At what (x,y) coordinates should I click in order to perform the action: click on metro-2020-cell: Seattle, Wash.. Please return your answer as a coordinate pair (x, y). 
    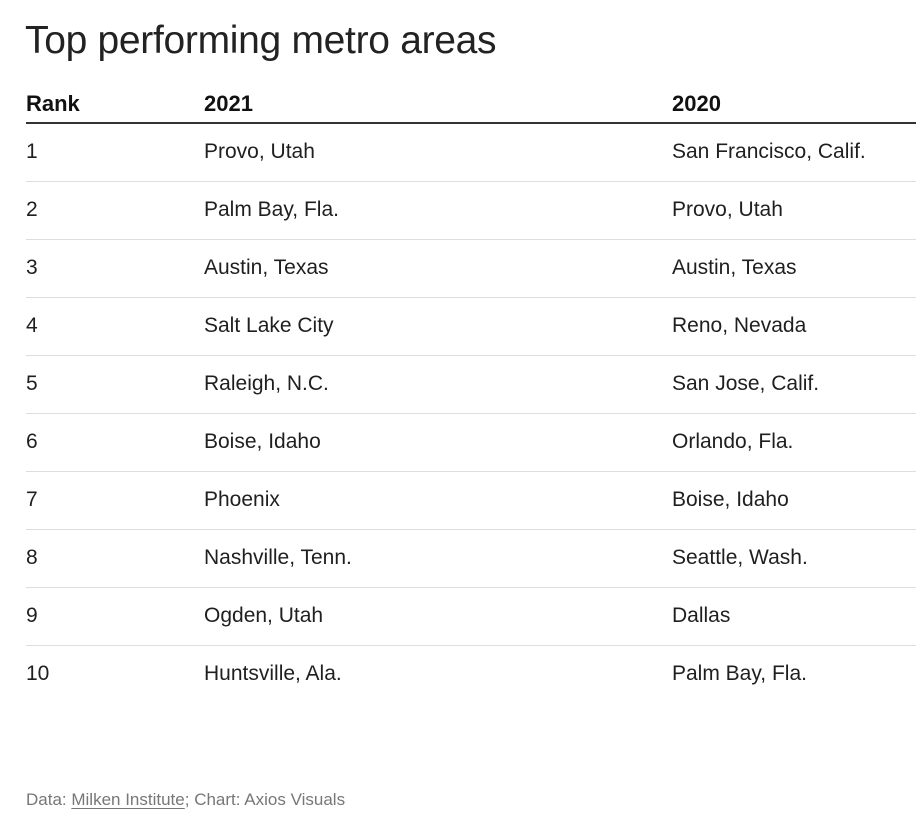
    Looking at the image, I should click on (740, 557).